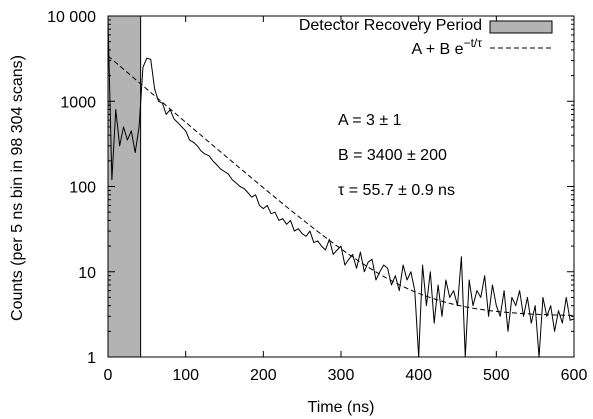 This screenshot has width=593, height=419. Describe the element at coordinates (396, 190) in the screenshot. I see `annotation-tau: τ = 55.7 ± 0.9 ns` at that location.